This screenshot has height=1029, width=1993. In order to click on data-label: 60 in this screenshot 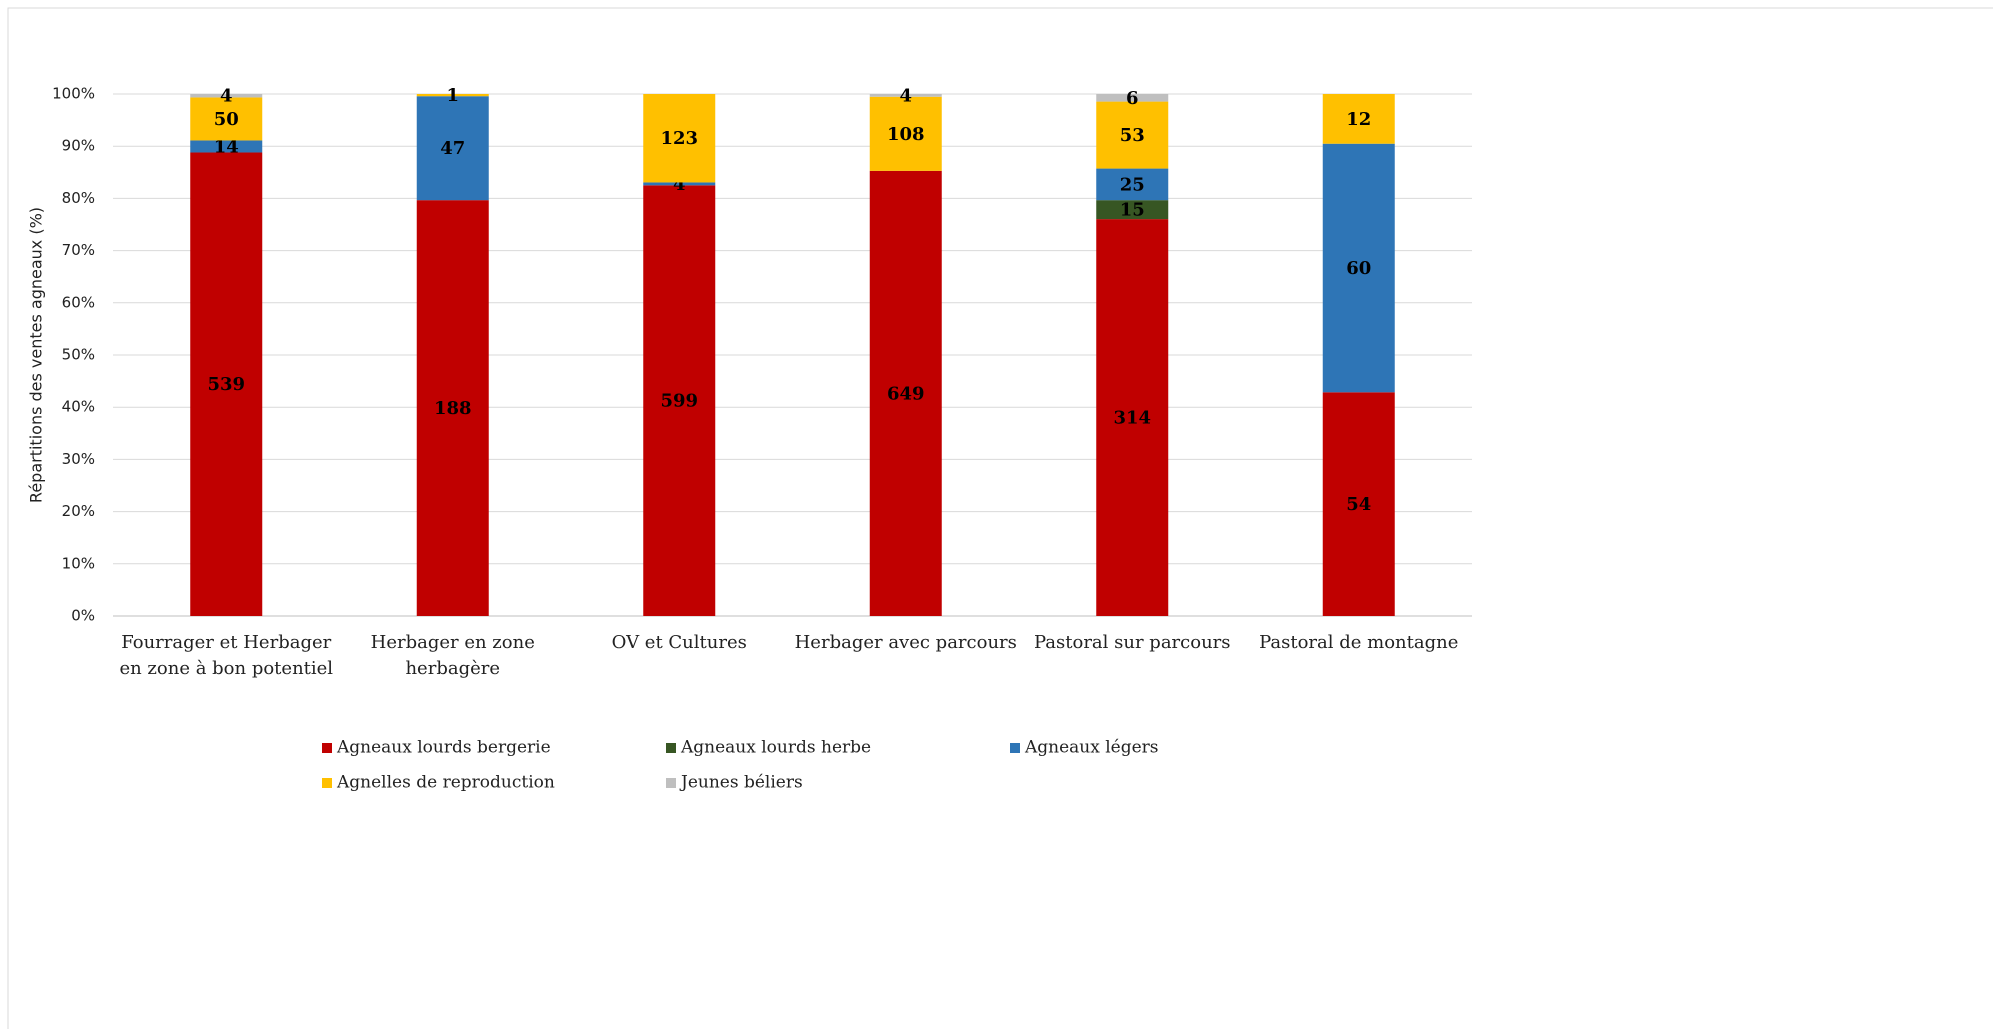, I will do `click(1358, 268)`.